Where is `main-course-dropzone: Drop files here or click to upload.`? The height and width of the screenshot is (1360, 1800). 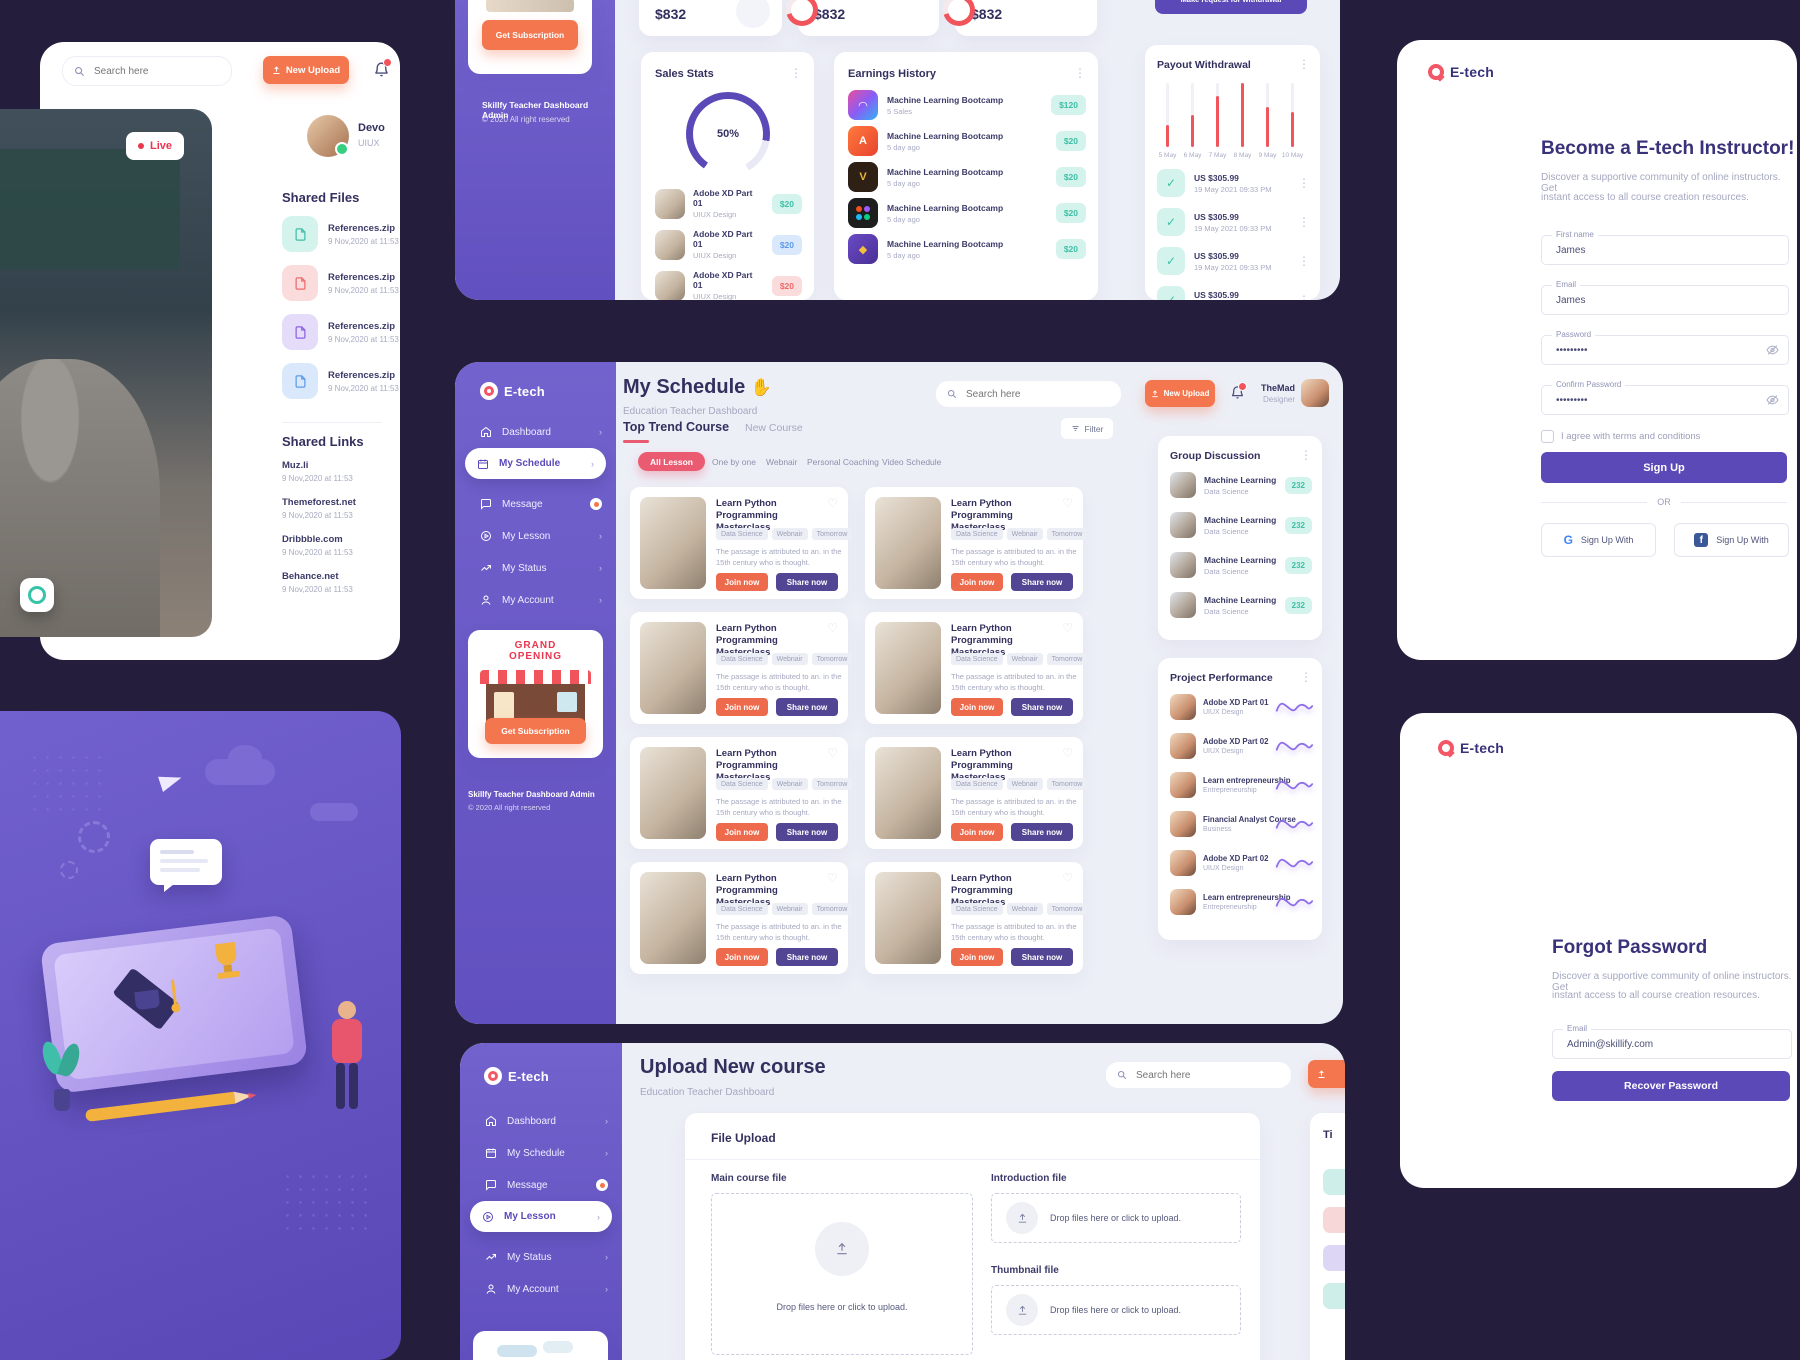 main-course-dropzone: Drop files here or click to upload. is located at coordinates (842, 1274).